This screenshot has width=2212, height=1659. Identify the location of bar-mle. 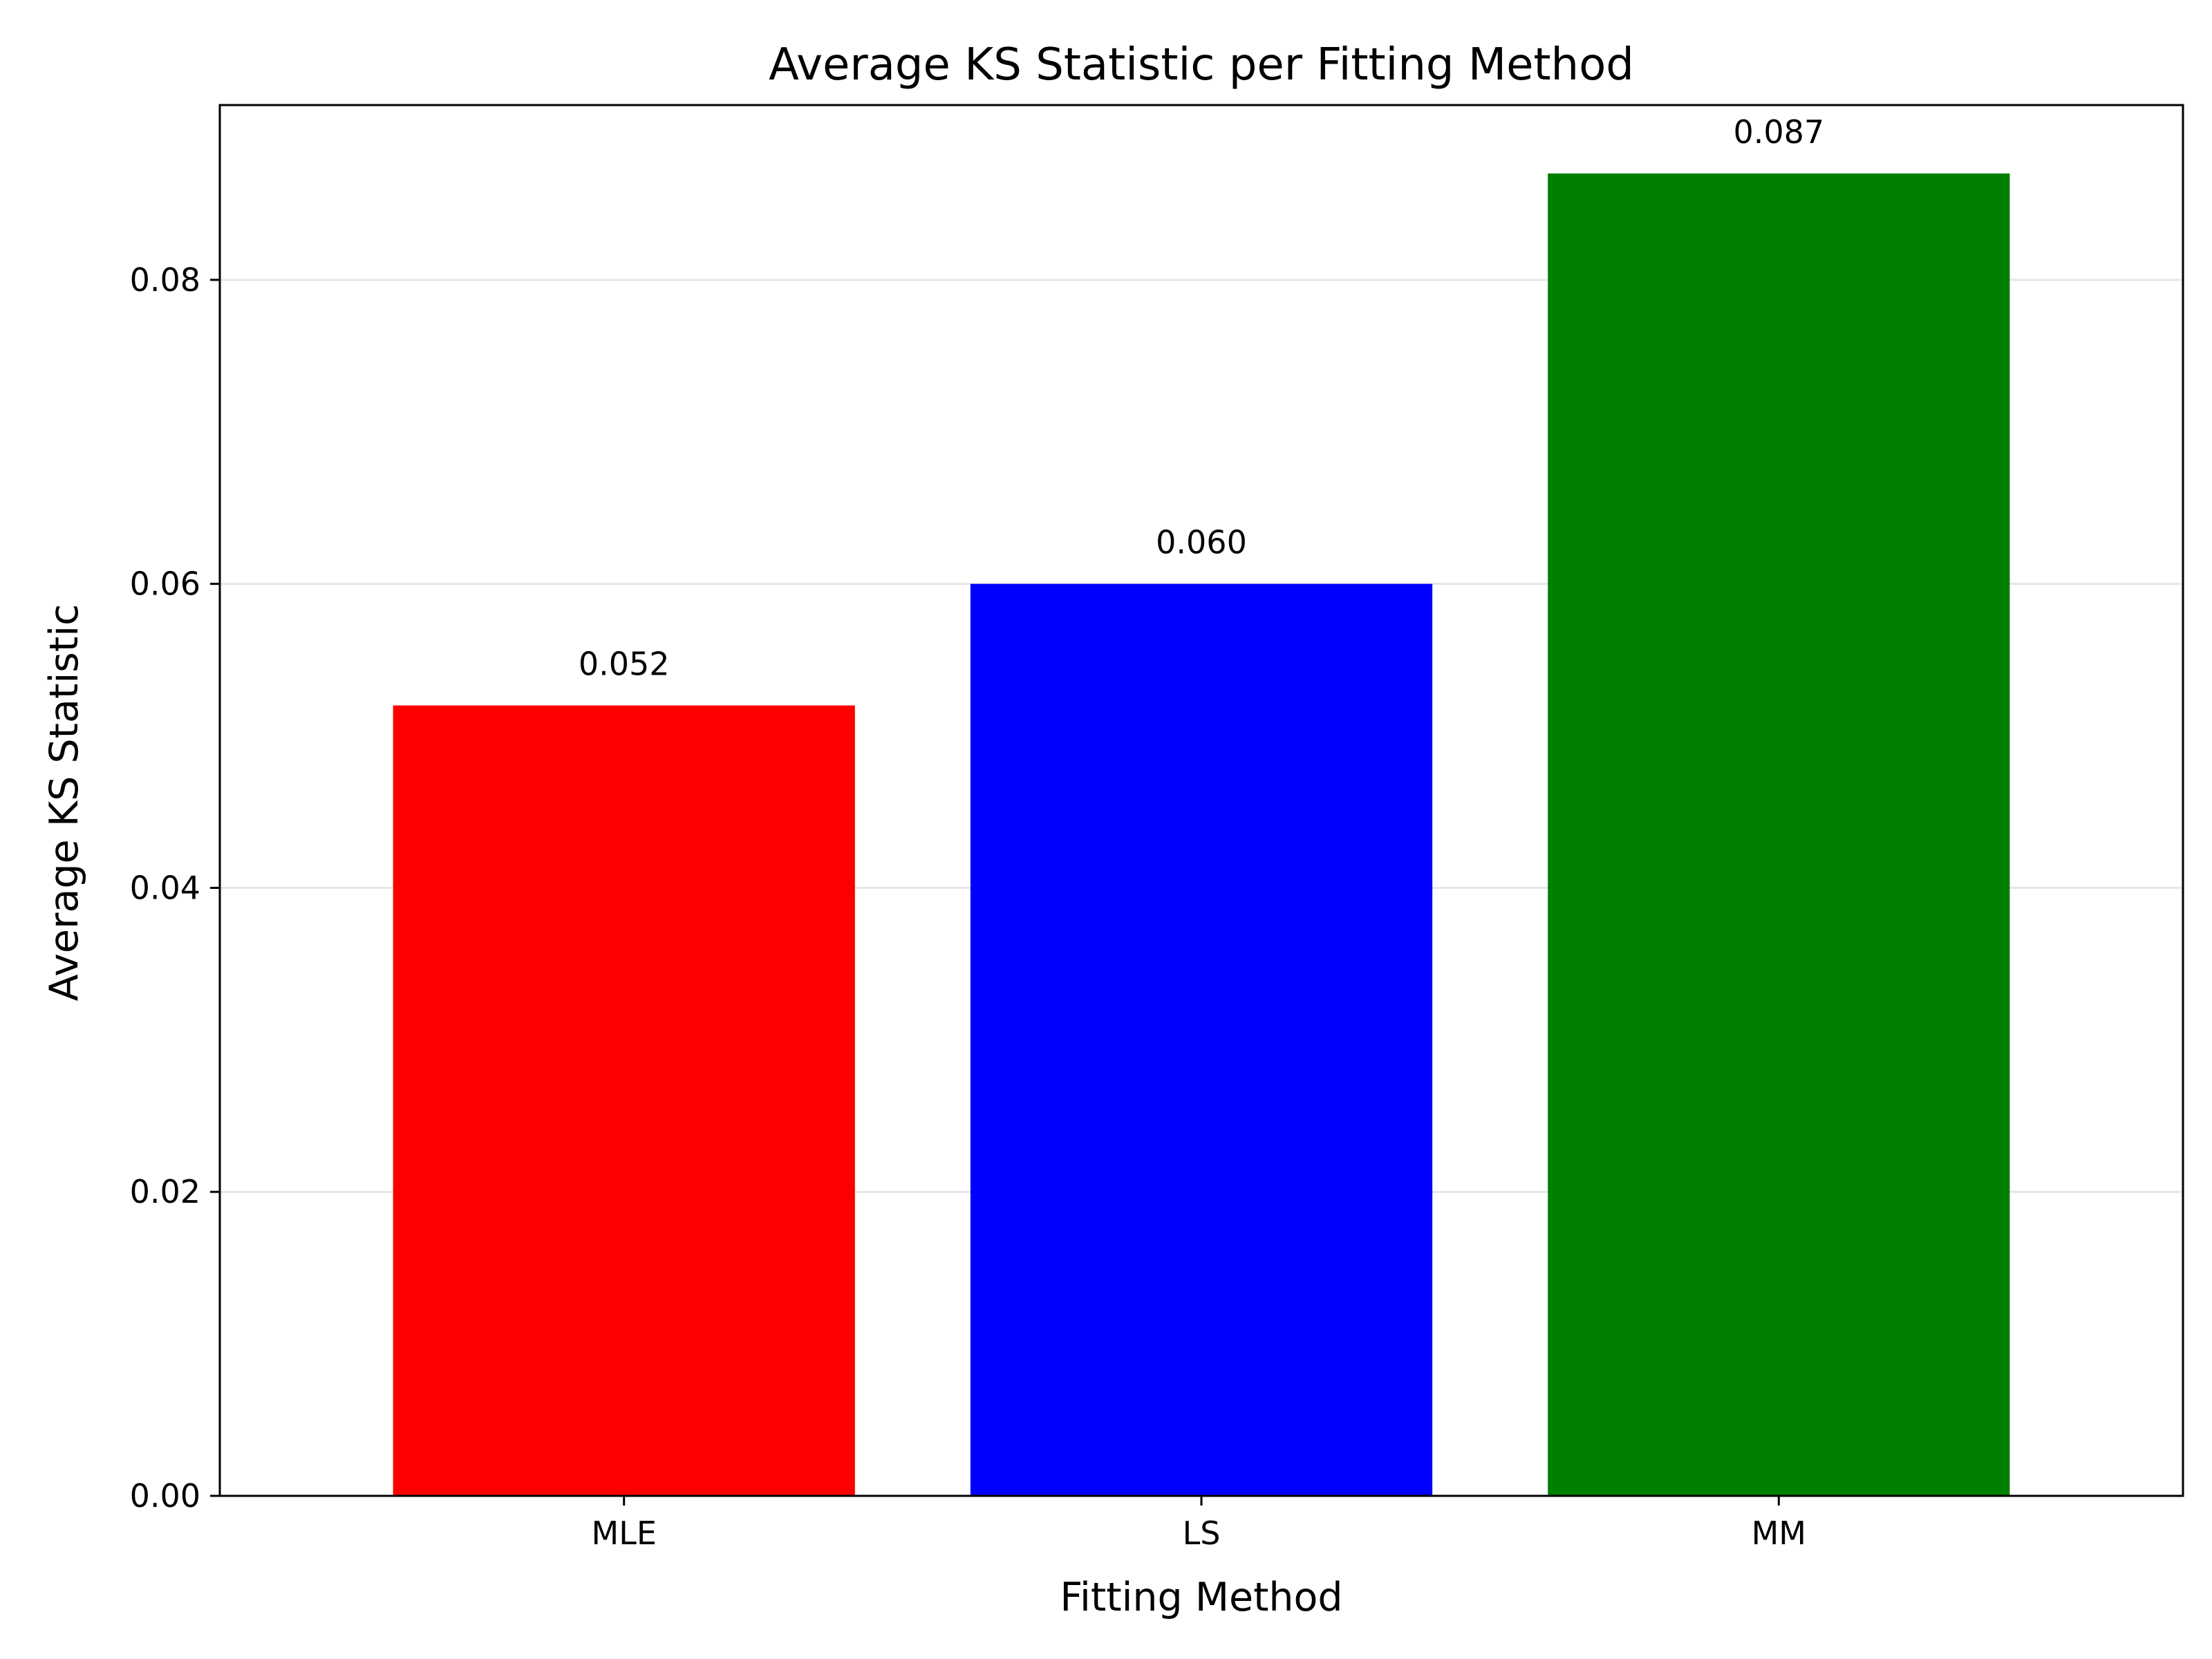
(624, 1100).